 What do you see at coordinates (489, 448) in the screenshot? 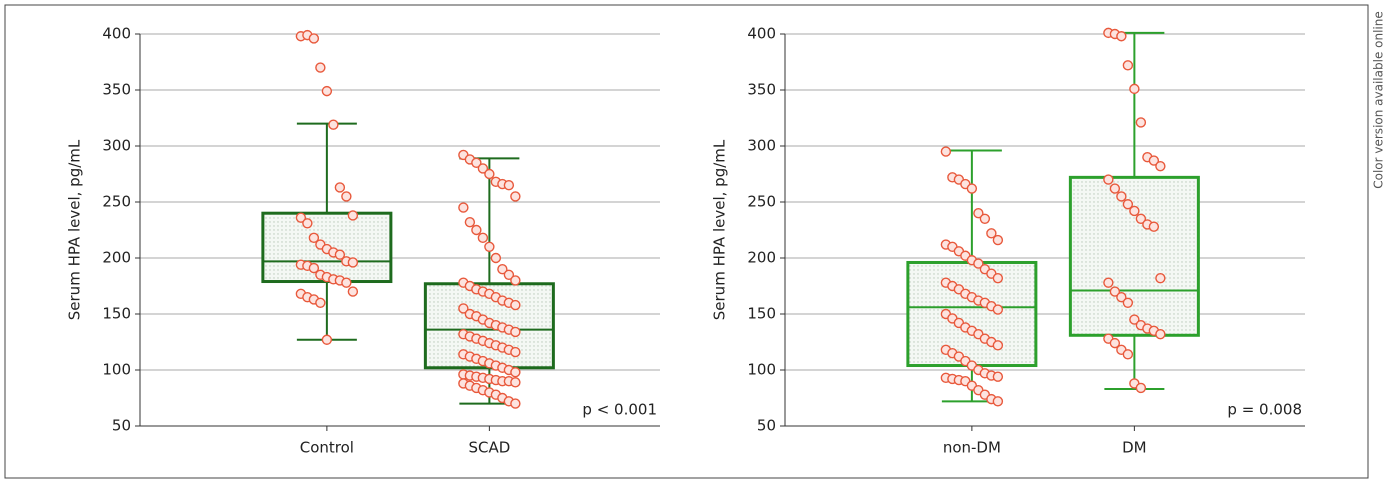
I see `x-tick-label: SCAD` at bounding box center [489, 448].